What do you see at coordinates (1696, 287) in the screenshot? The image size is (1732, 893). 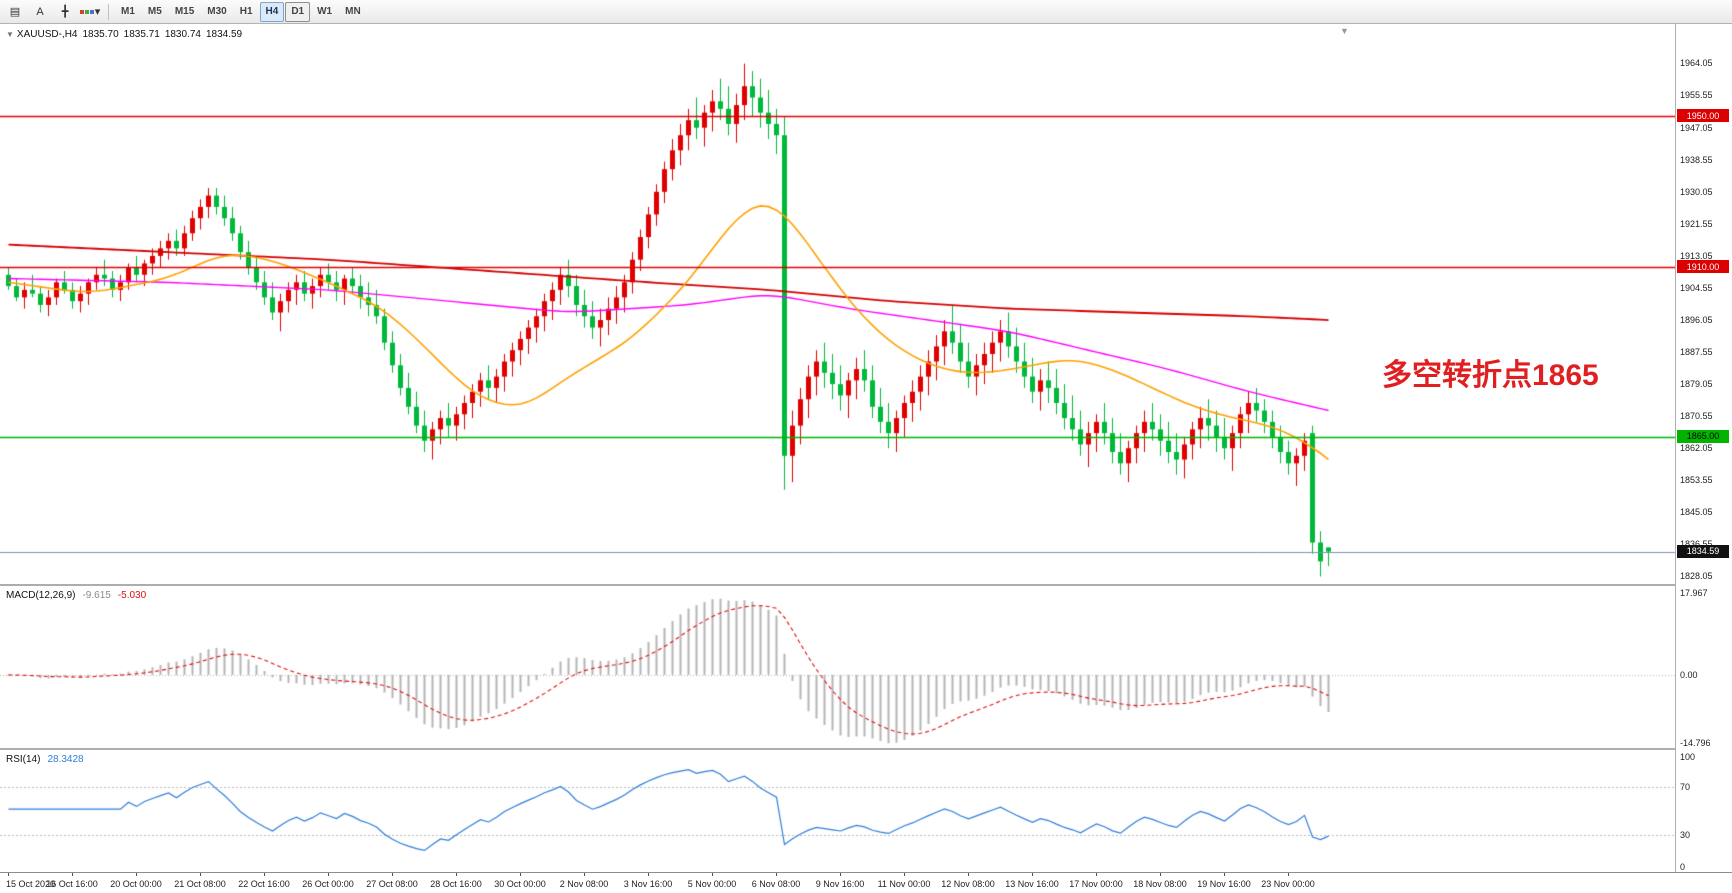 I see `price-scale-label: 1904.55` at bounding box center [1696, 287].